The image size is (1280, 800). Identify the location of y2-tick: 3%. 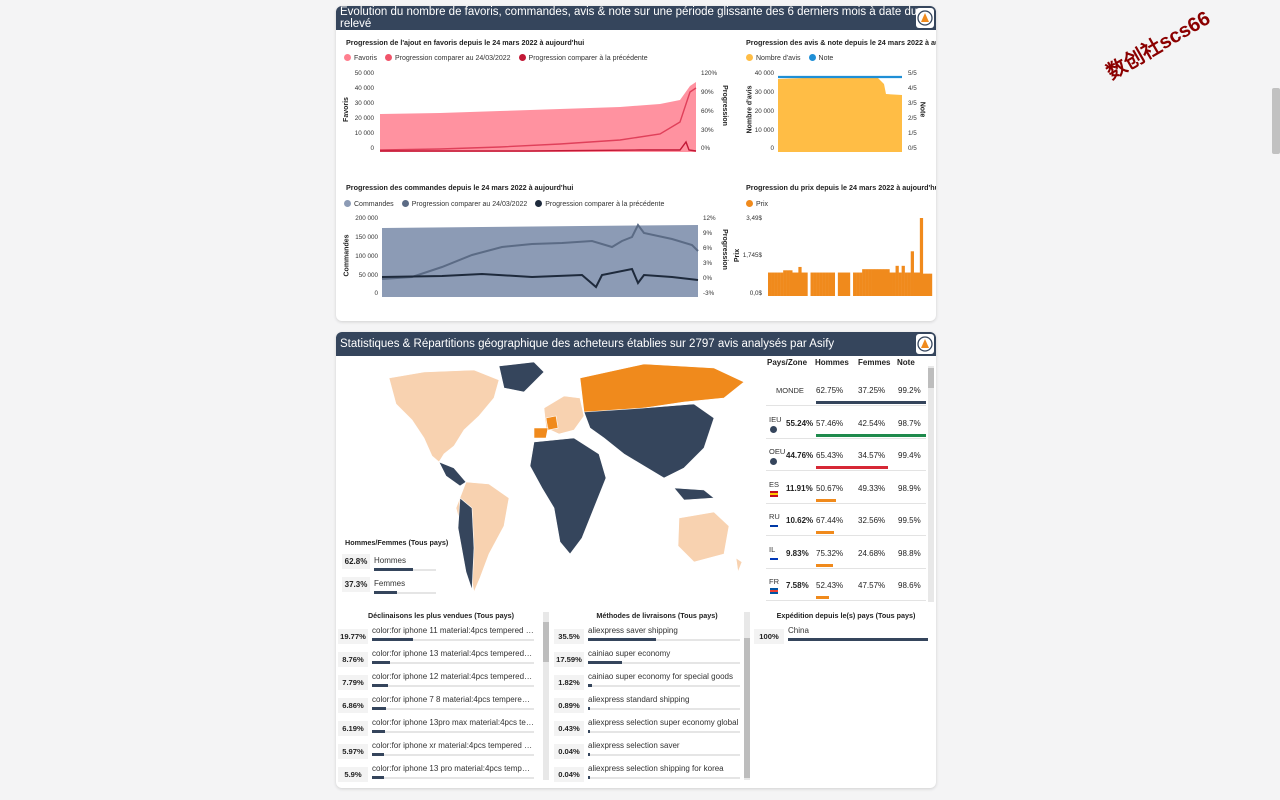
(708, 263).